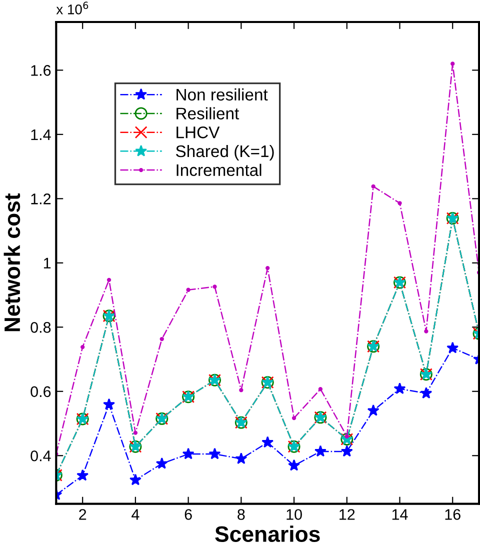  Describe the element at coordinates (40, 327) in the screenshot. I see `y-tick-label: 0.8` at that location.